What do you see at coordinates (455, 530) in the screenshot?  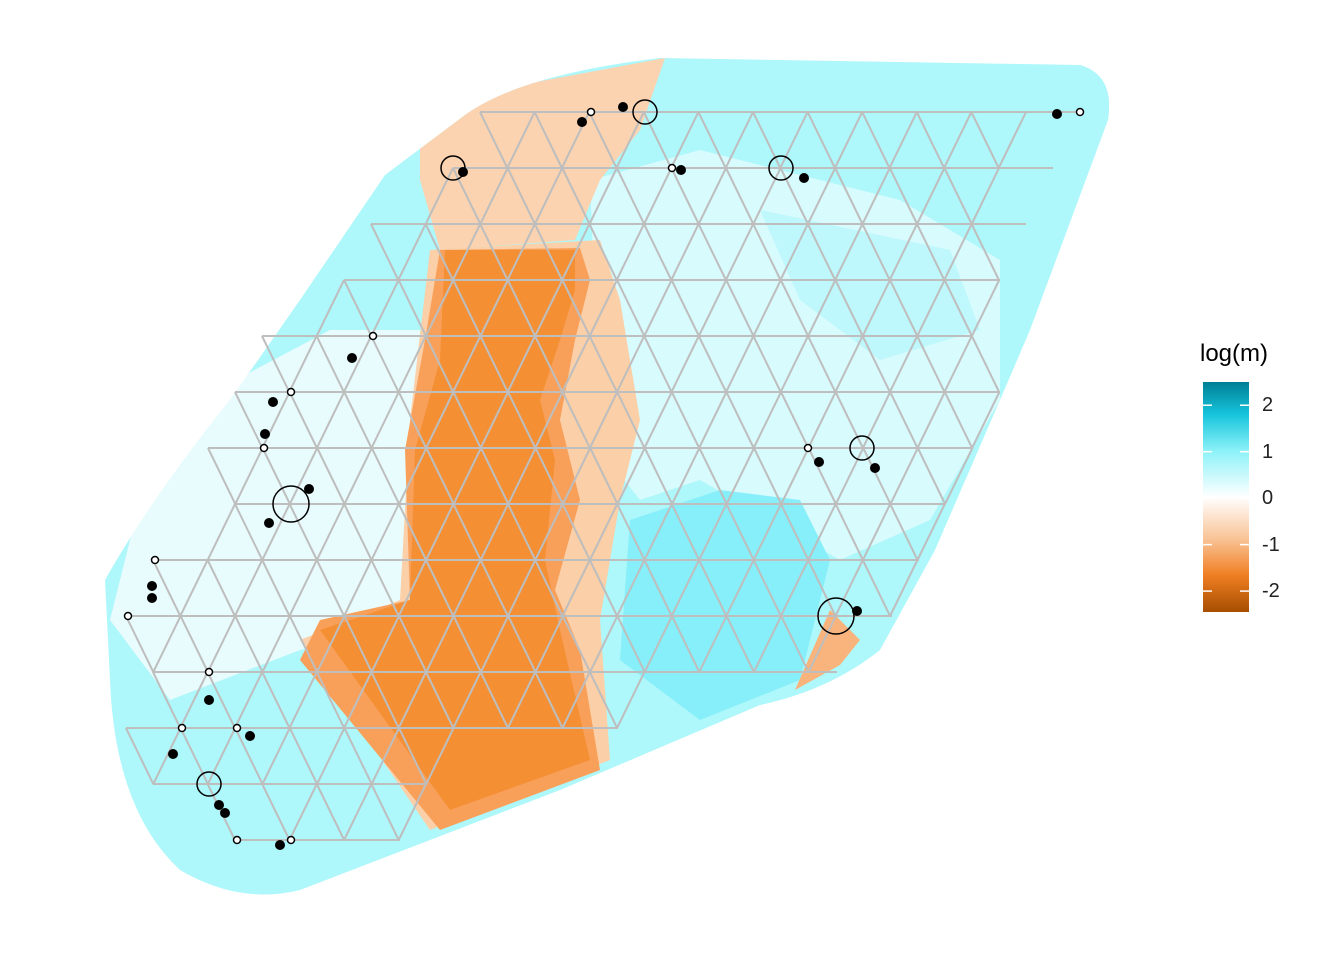 I see `surface-deep-orange-band` at bounding box center [455, 530].